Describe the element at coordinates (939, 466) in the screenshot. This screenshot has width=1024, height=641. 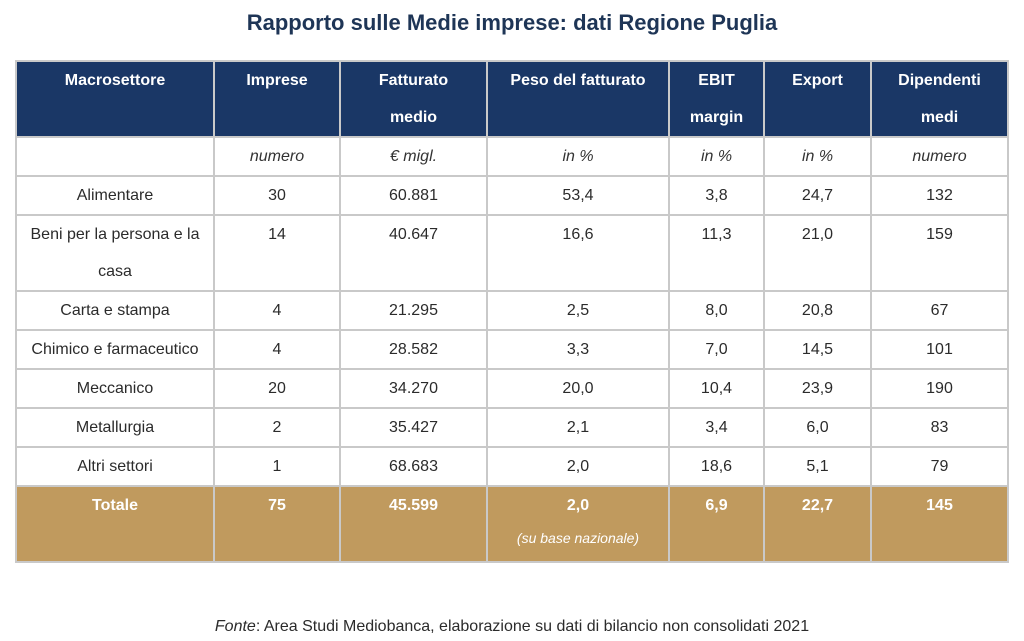
I see `dipendenti-cell: 79` at that location.